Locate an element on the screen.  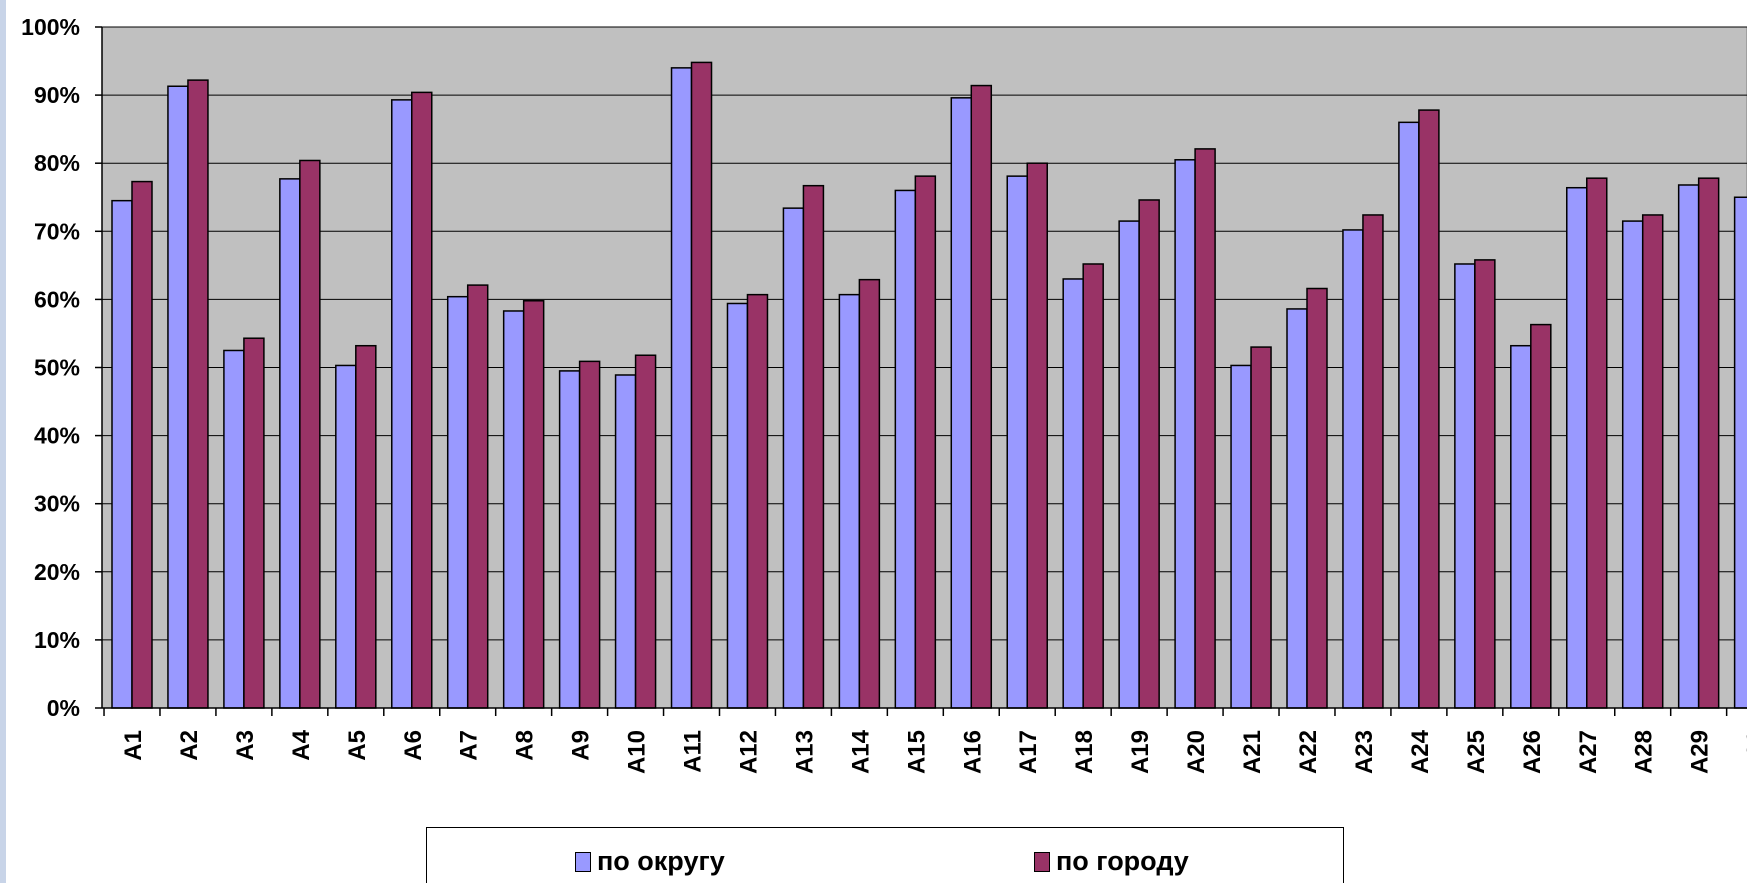
x-category-label: A3 is located at coordinates (245, 745).